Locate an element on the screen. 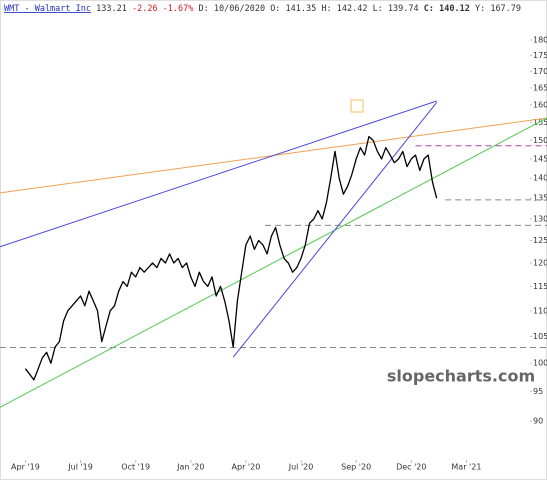  y-tick-label: 140 is located at coordinates (540, 178).